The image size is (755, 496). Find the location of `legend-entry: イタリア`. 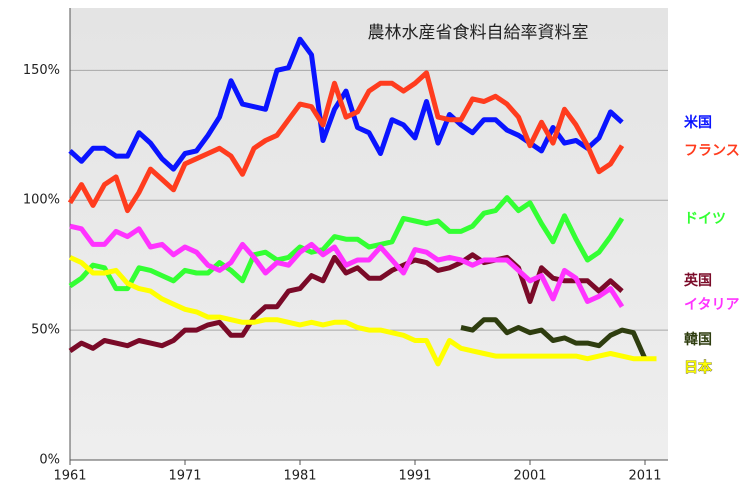

legend-entry: イタリア is located at coordinates (711, 305).